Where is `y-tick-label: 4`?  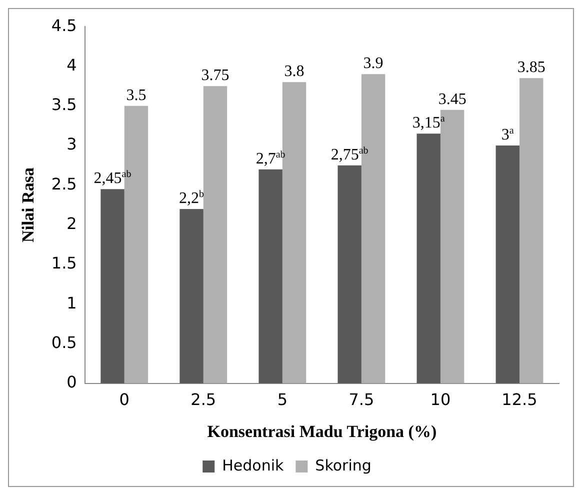 y-tick-label: 4 is located at coordinates (71, 64).